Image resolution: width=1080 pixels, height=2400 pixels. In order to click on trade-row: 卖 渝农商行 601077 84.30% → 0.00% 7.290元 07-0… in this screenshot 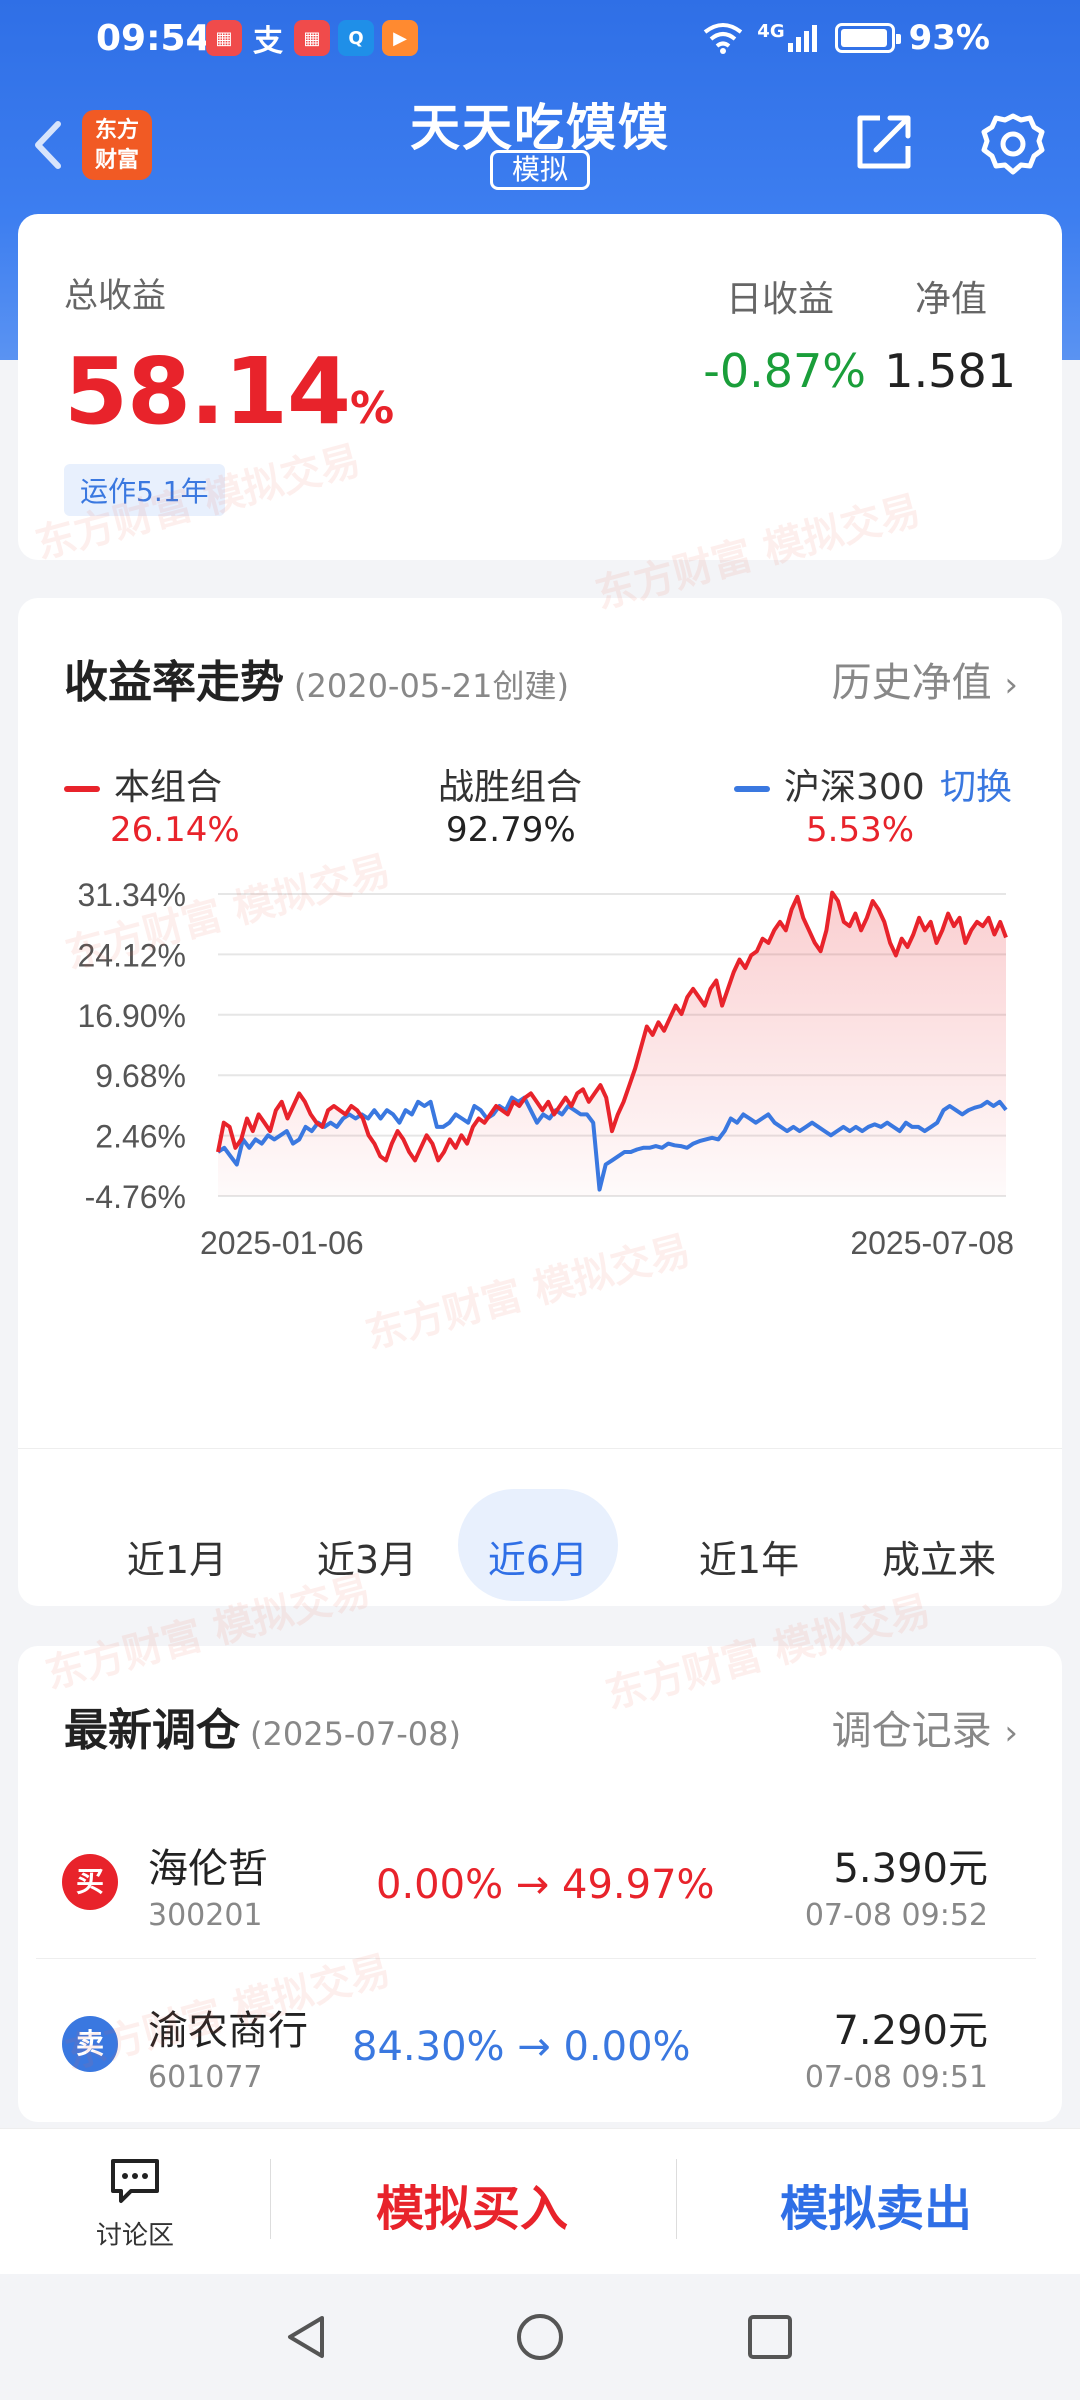, I will do `click(540, 2048)`.